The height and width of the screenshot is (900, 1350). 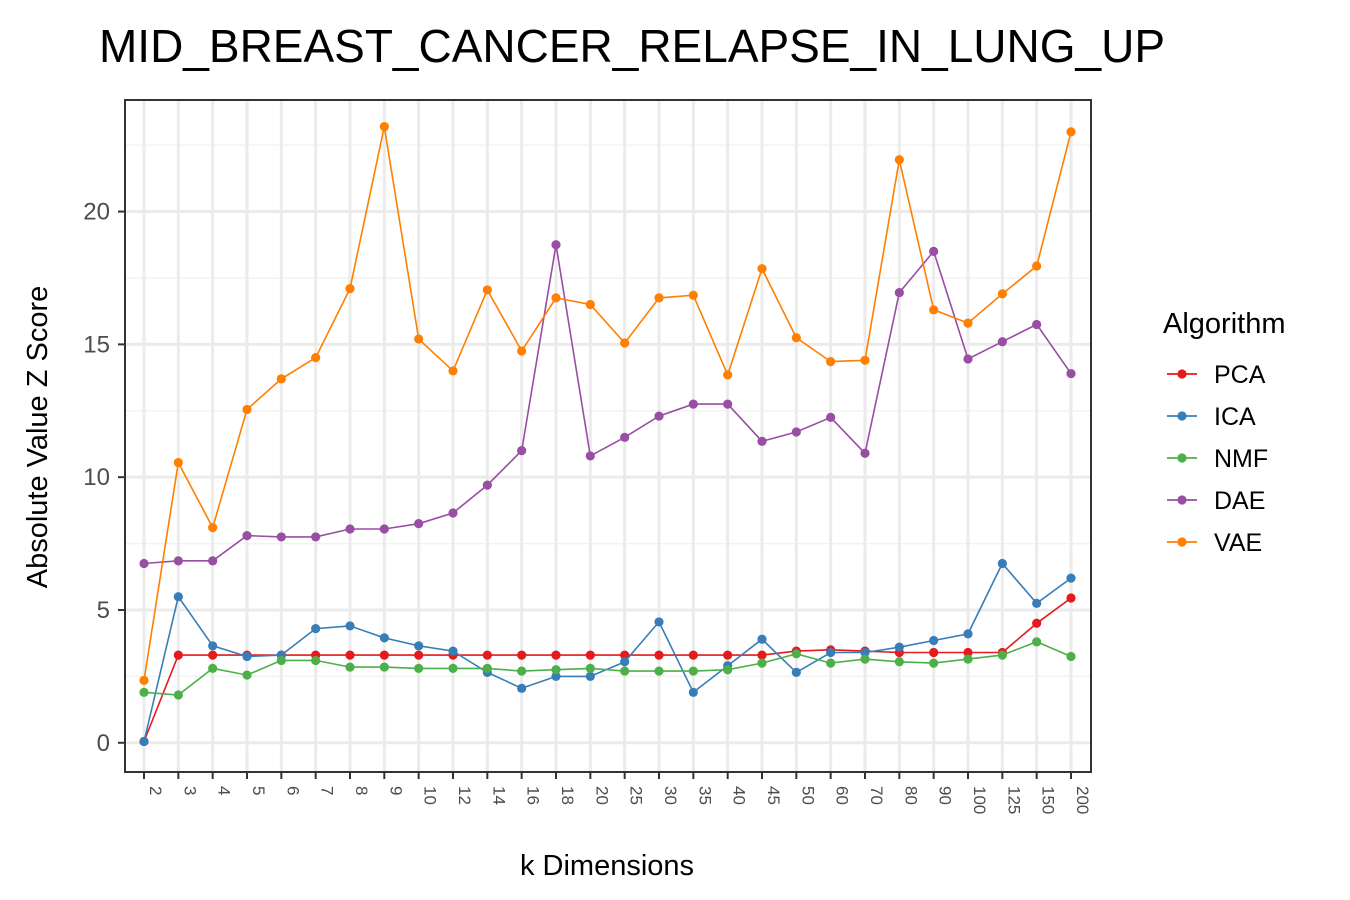 What do you see at coordinates (498, 795) in the screenshot?
I see `x-tick-label: 14` at bounding box center [498, 795].